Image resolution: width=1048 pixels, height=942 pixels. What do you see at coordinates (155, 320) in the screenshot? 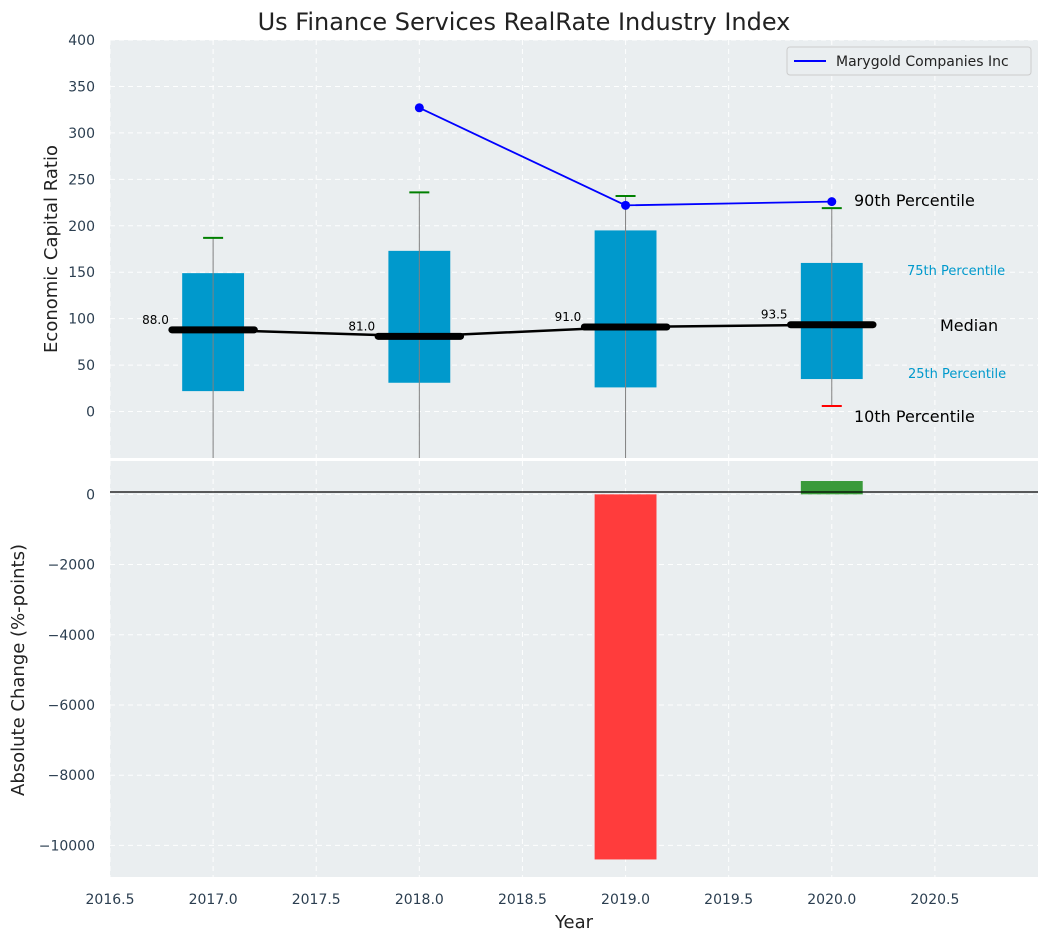
I see `median-value-label: 88.0` at bounding box center [155, 320].